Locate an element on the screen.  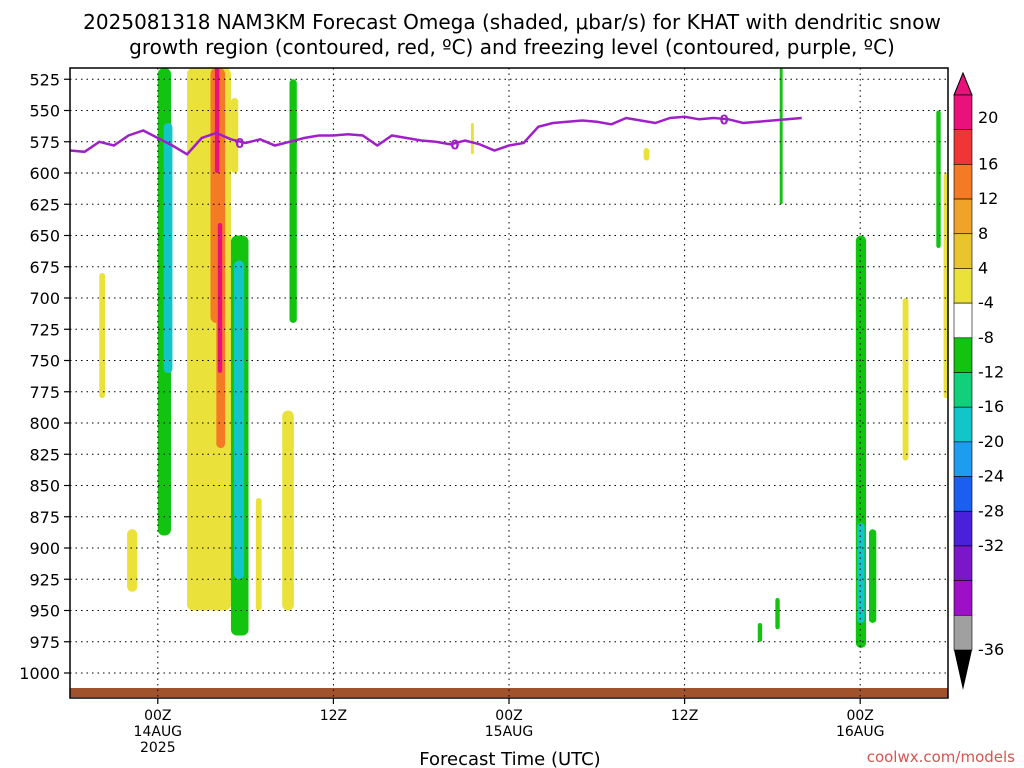
freezing-level-contour: 0 0 0 is located at coordinates (435, 134).